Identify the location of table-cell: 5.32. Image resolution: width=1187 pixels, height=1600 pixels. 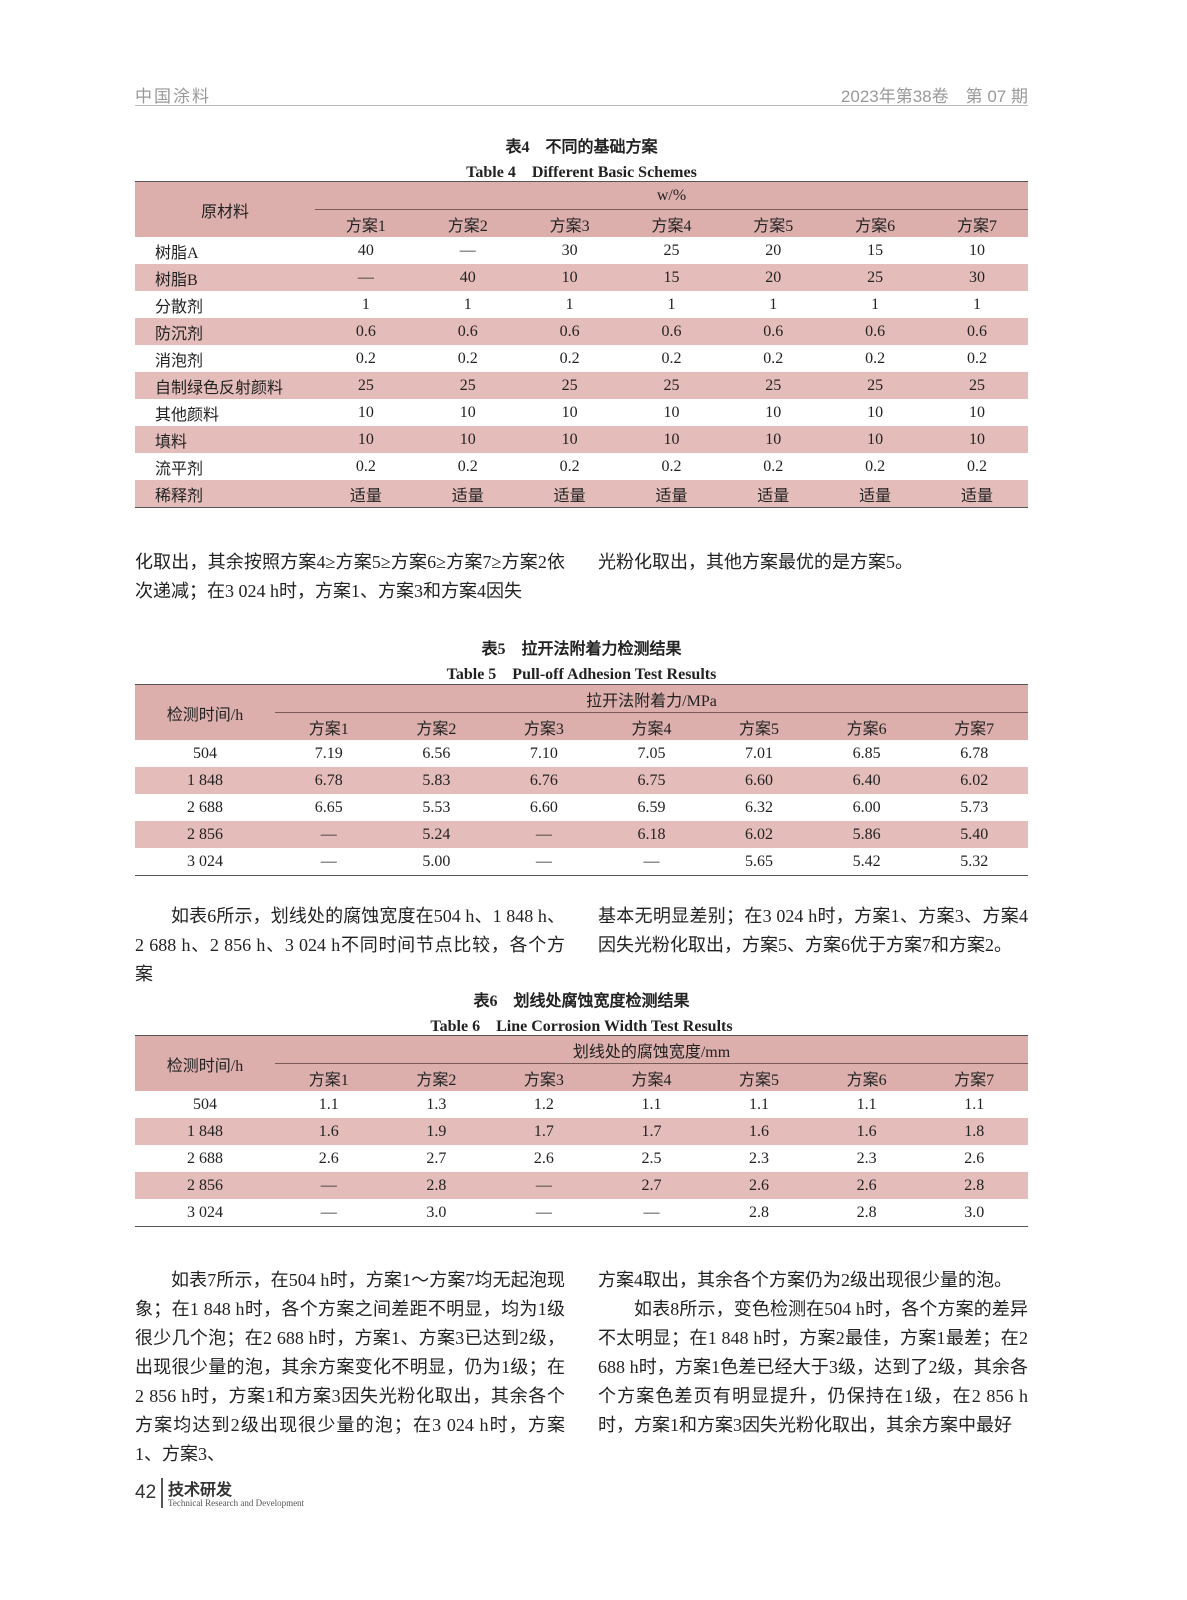
(974, 861).